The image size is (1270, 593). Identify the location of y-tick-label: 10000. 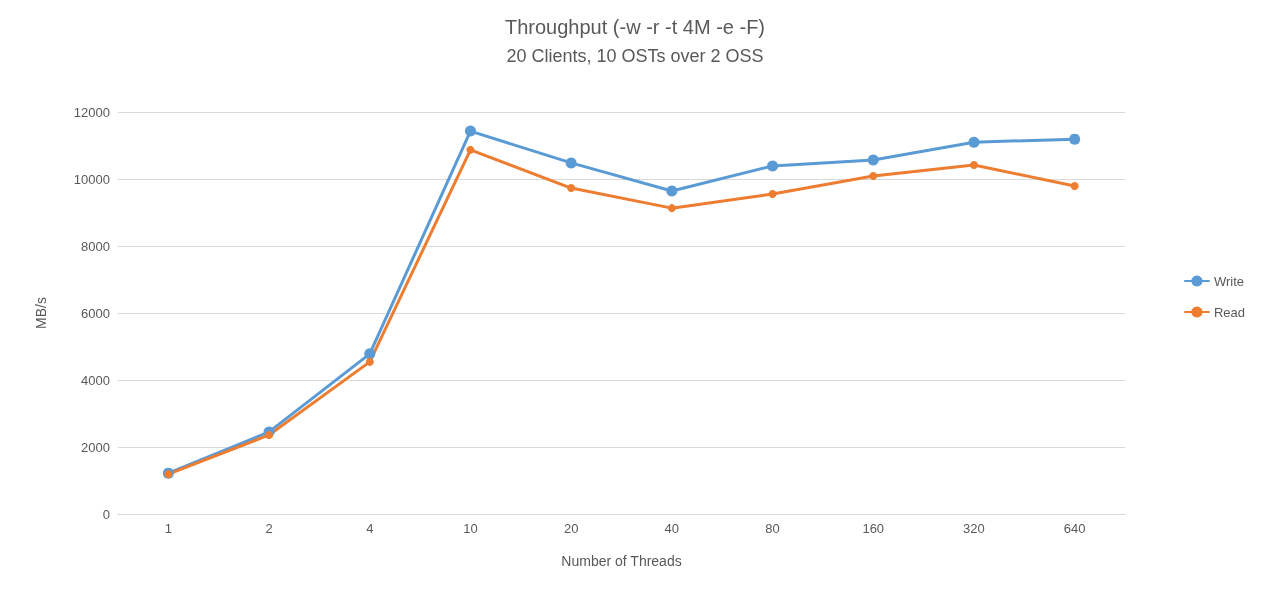
(91, 179).